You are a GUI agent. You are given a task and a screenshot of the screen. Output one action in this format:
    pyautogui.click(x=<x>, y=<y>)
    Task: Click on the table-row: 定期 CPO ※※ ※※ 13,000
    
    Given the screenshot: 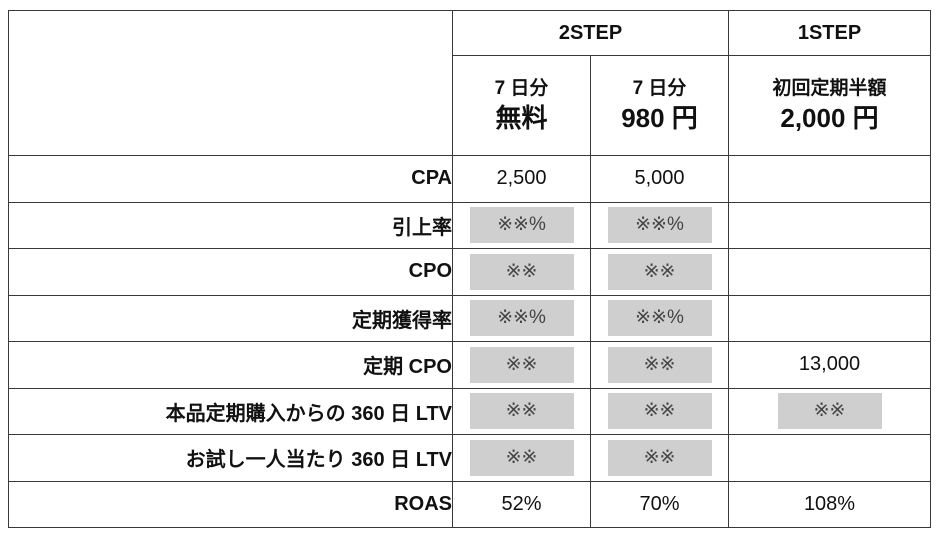 What is the action you would take?
    pyautogui.click(x=470, y=365)
    